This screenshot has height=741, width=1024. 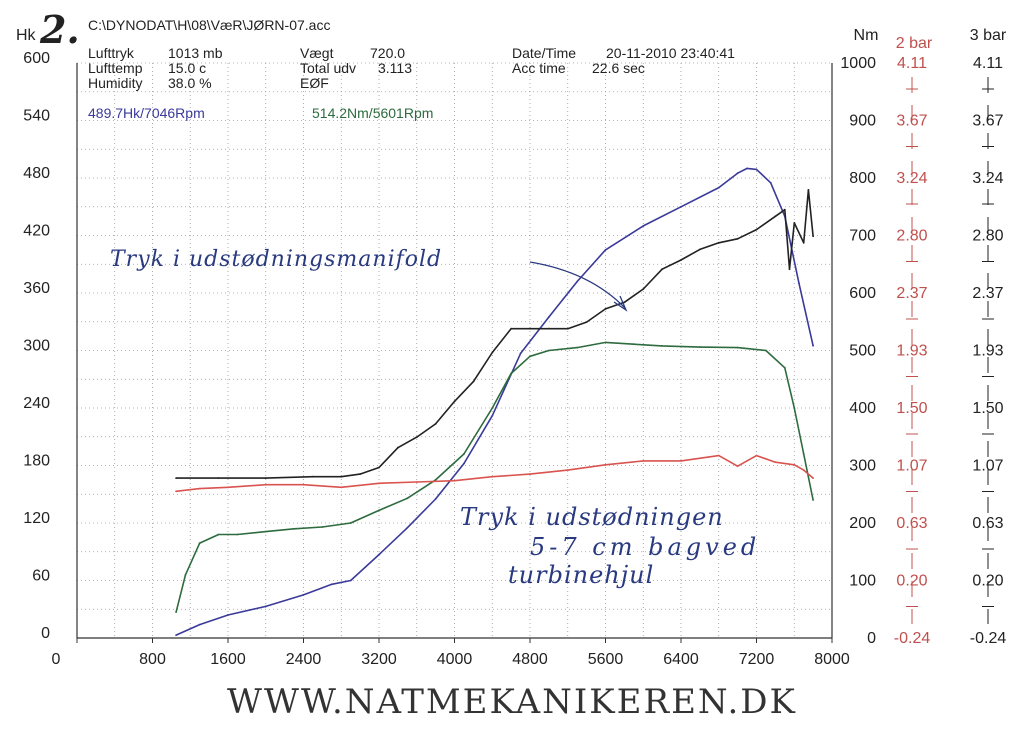 I want to click on datetime-label: Date/Time, so click(x=544, y=53).